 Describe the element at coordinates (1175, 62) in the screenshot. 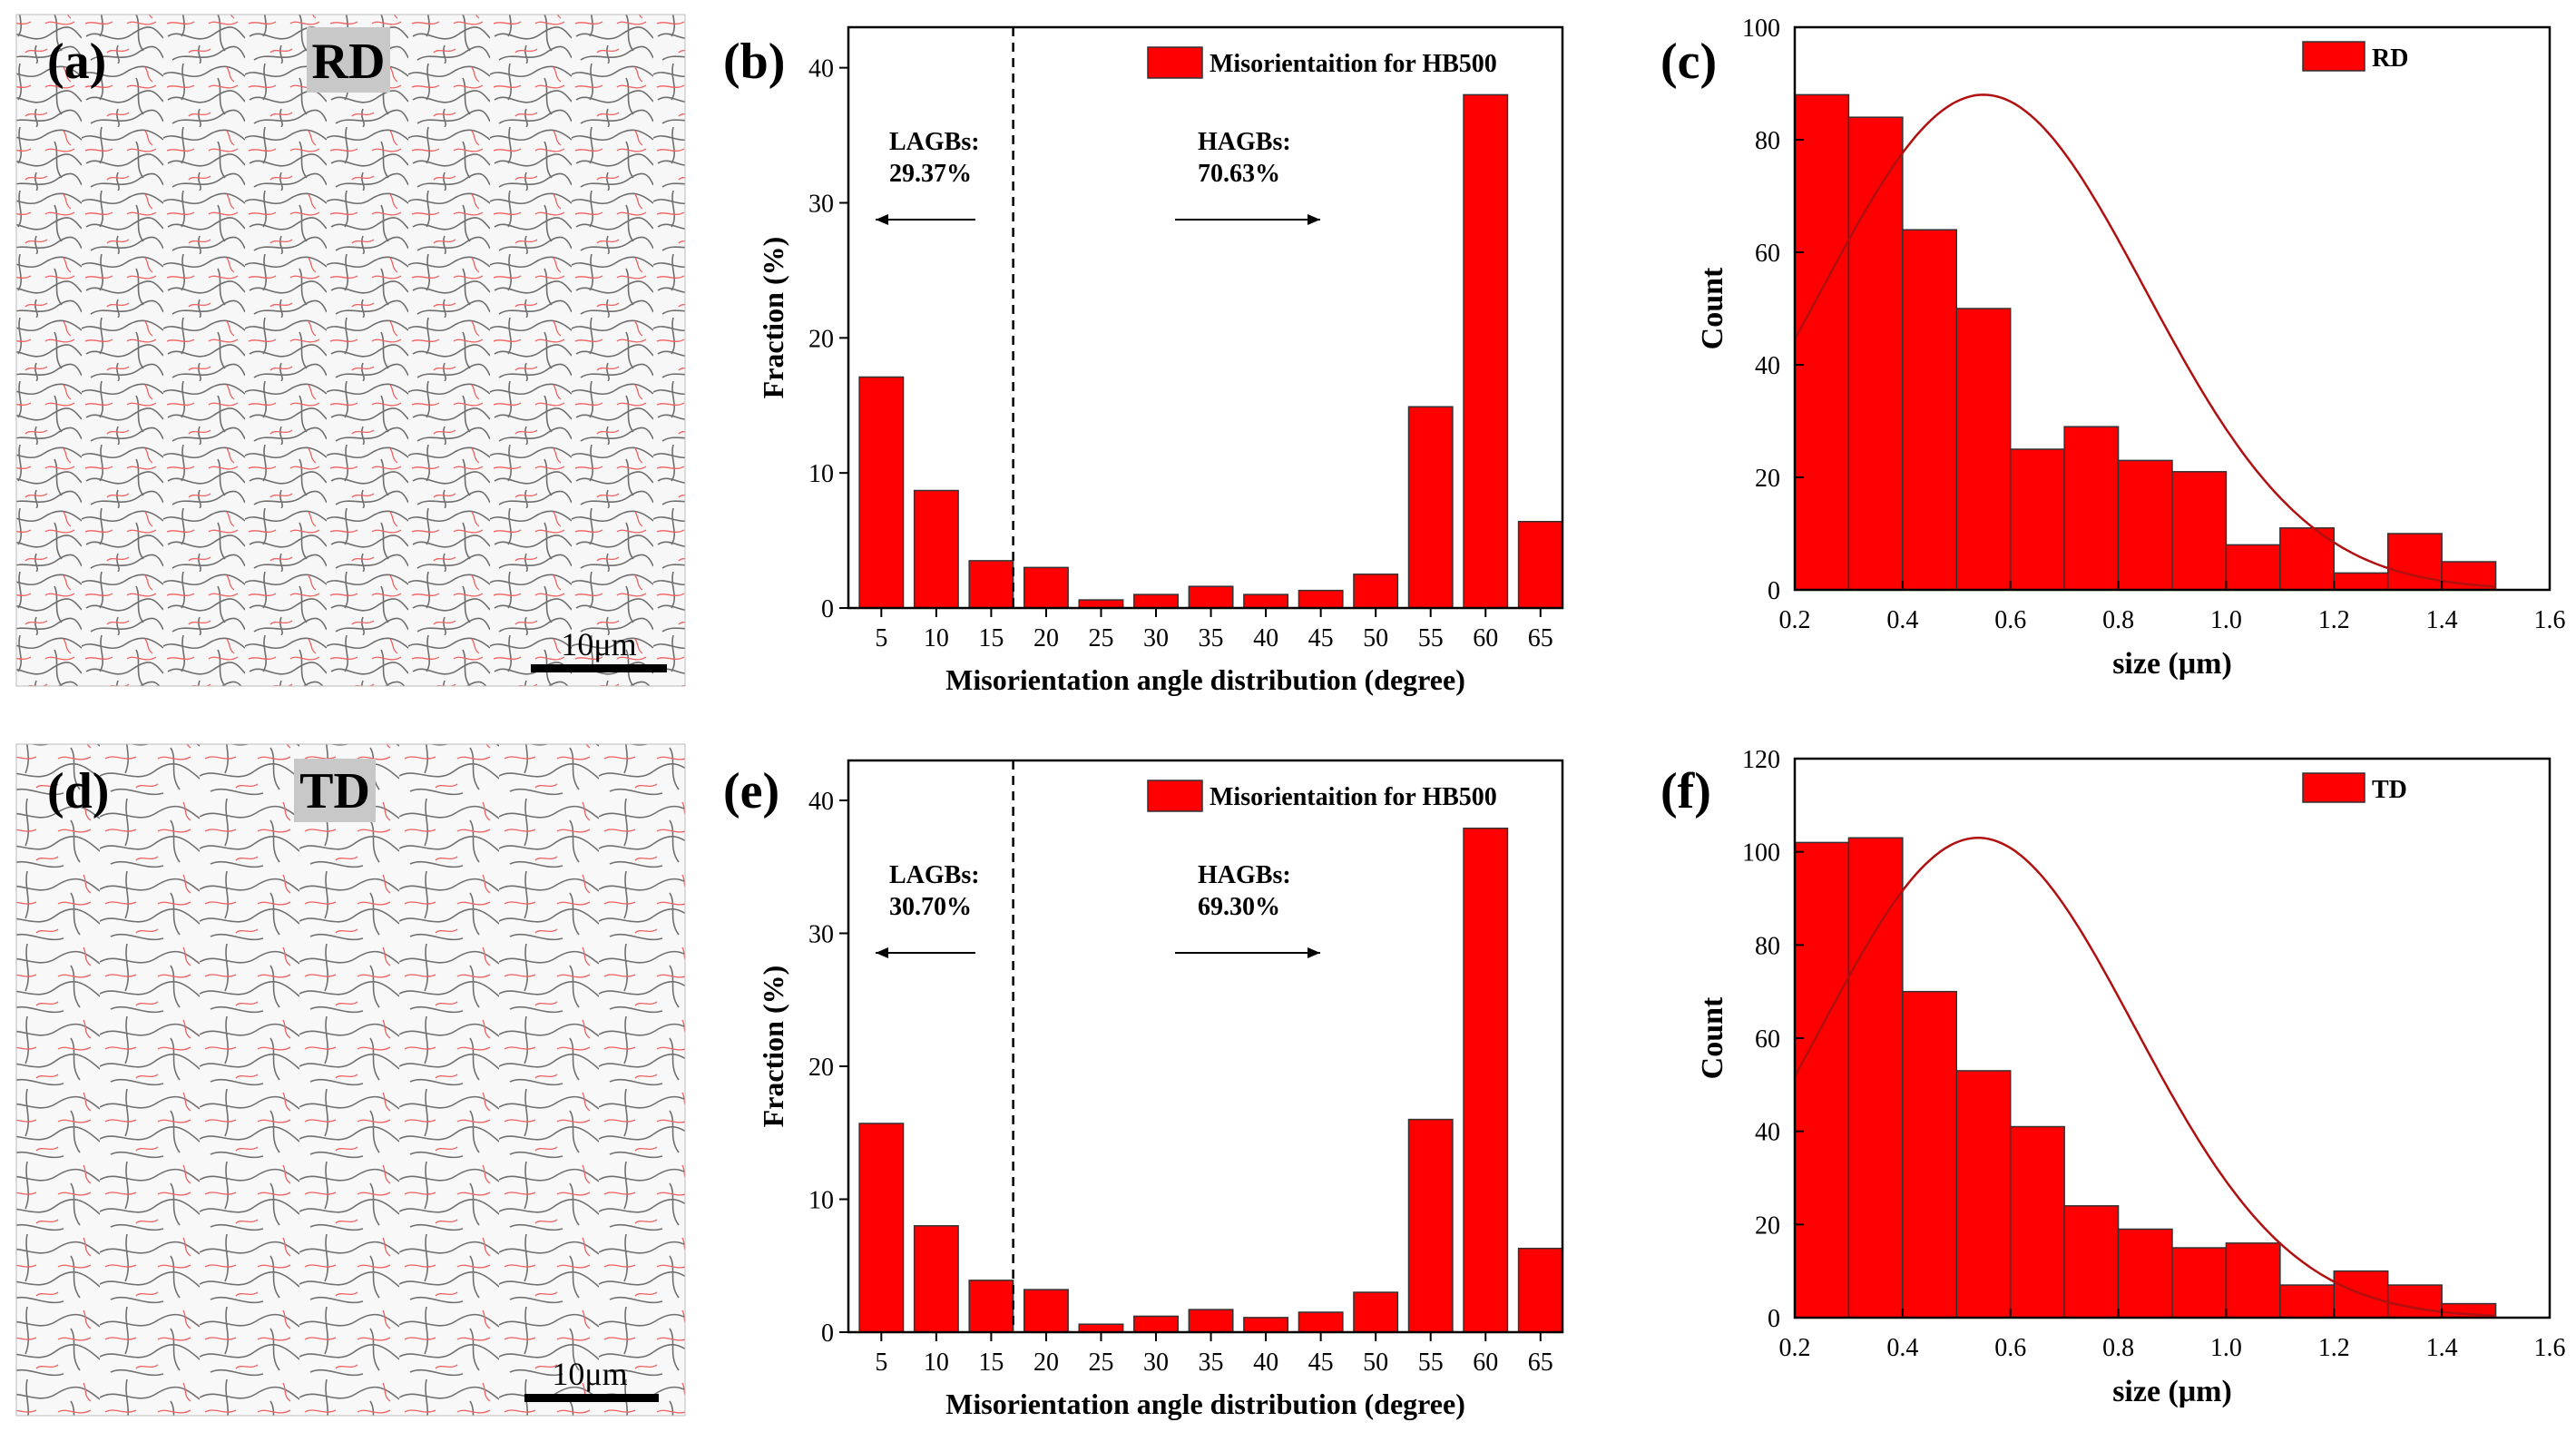

I see `mis0-legend-swatch` at that location.